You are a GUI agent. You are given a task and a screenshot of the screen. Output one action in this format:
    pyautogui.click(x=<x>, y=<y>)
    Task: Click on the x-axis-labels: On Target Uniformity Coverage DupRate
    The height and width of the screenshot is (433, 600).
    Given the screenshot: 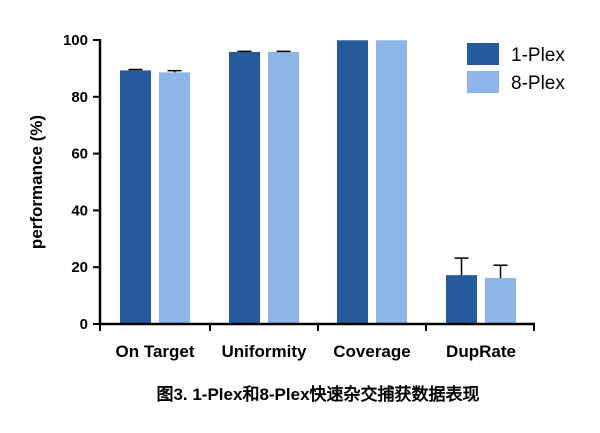 What is the action you would take?
    pyautogui.click(x=315, y=351)
    